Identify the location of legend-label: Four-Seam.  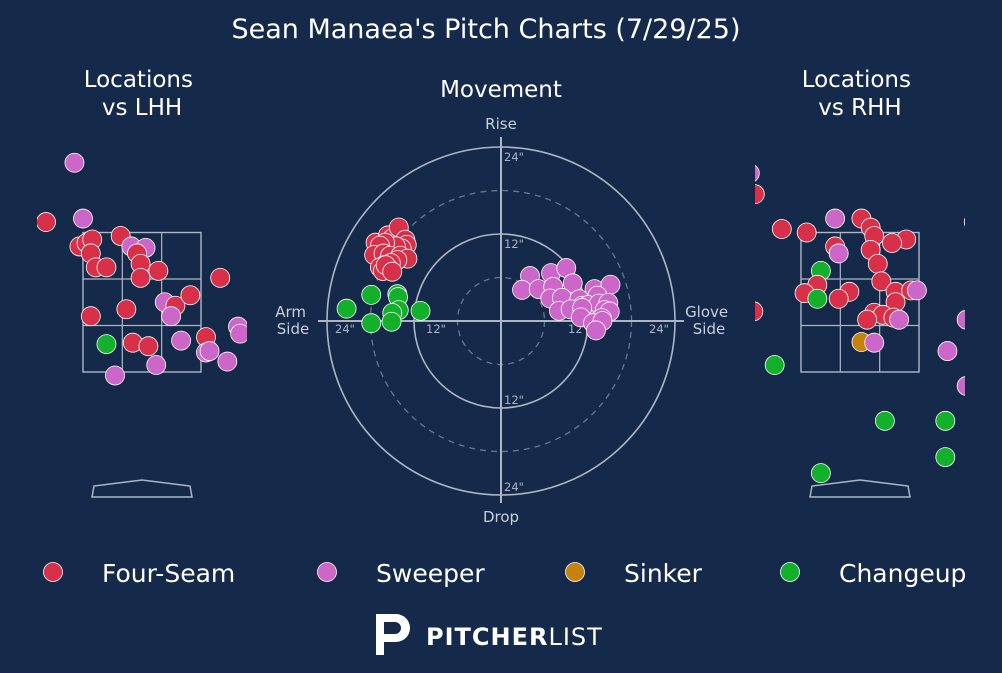
(168, 573).